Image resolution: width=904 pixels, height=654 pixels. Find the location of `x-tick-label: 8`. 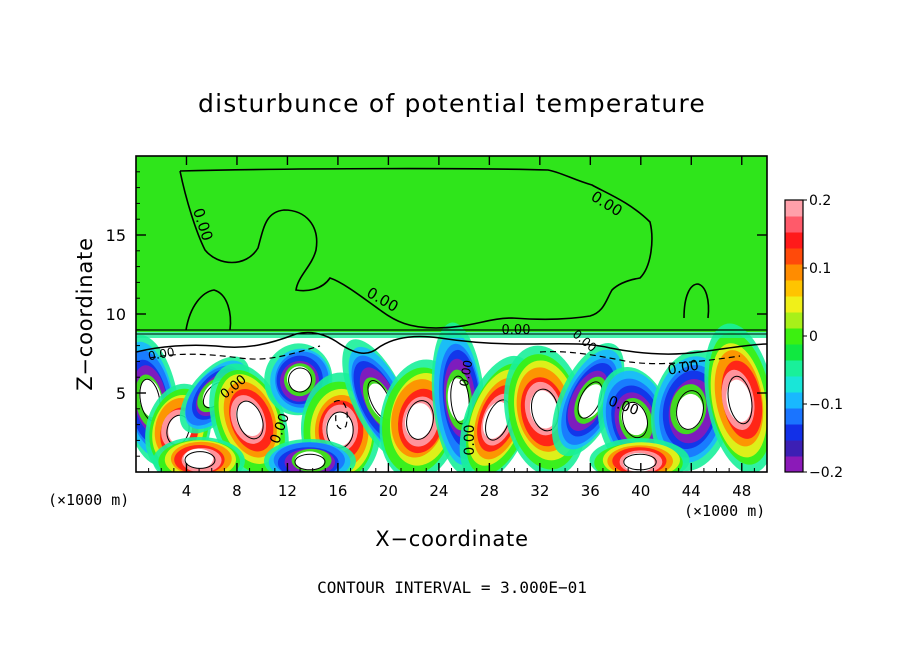

x-tick-label: 8 is located at coordinates (237, 491).